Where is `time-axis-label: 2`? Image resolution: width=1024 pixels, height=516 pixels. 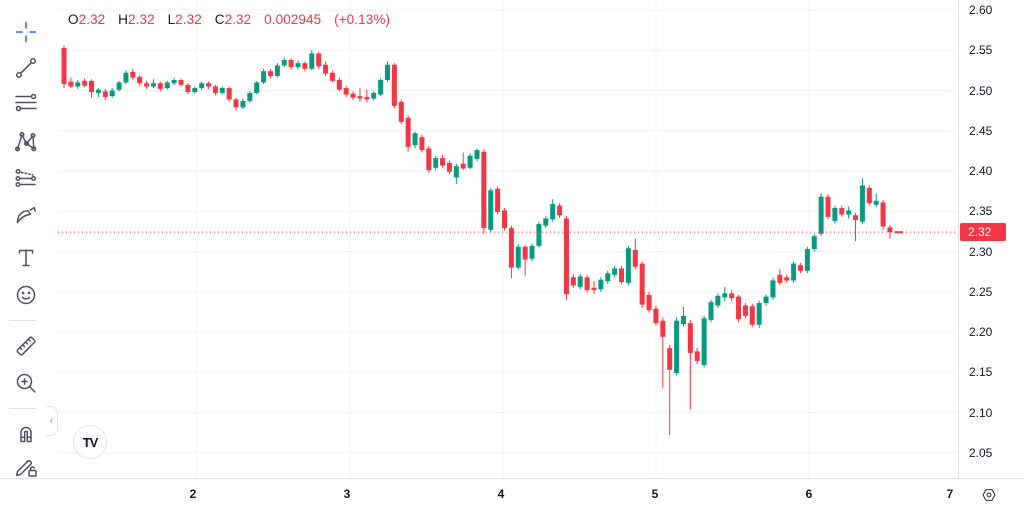 time-axis-label: 2 is located at coordinates (193, 494).